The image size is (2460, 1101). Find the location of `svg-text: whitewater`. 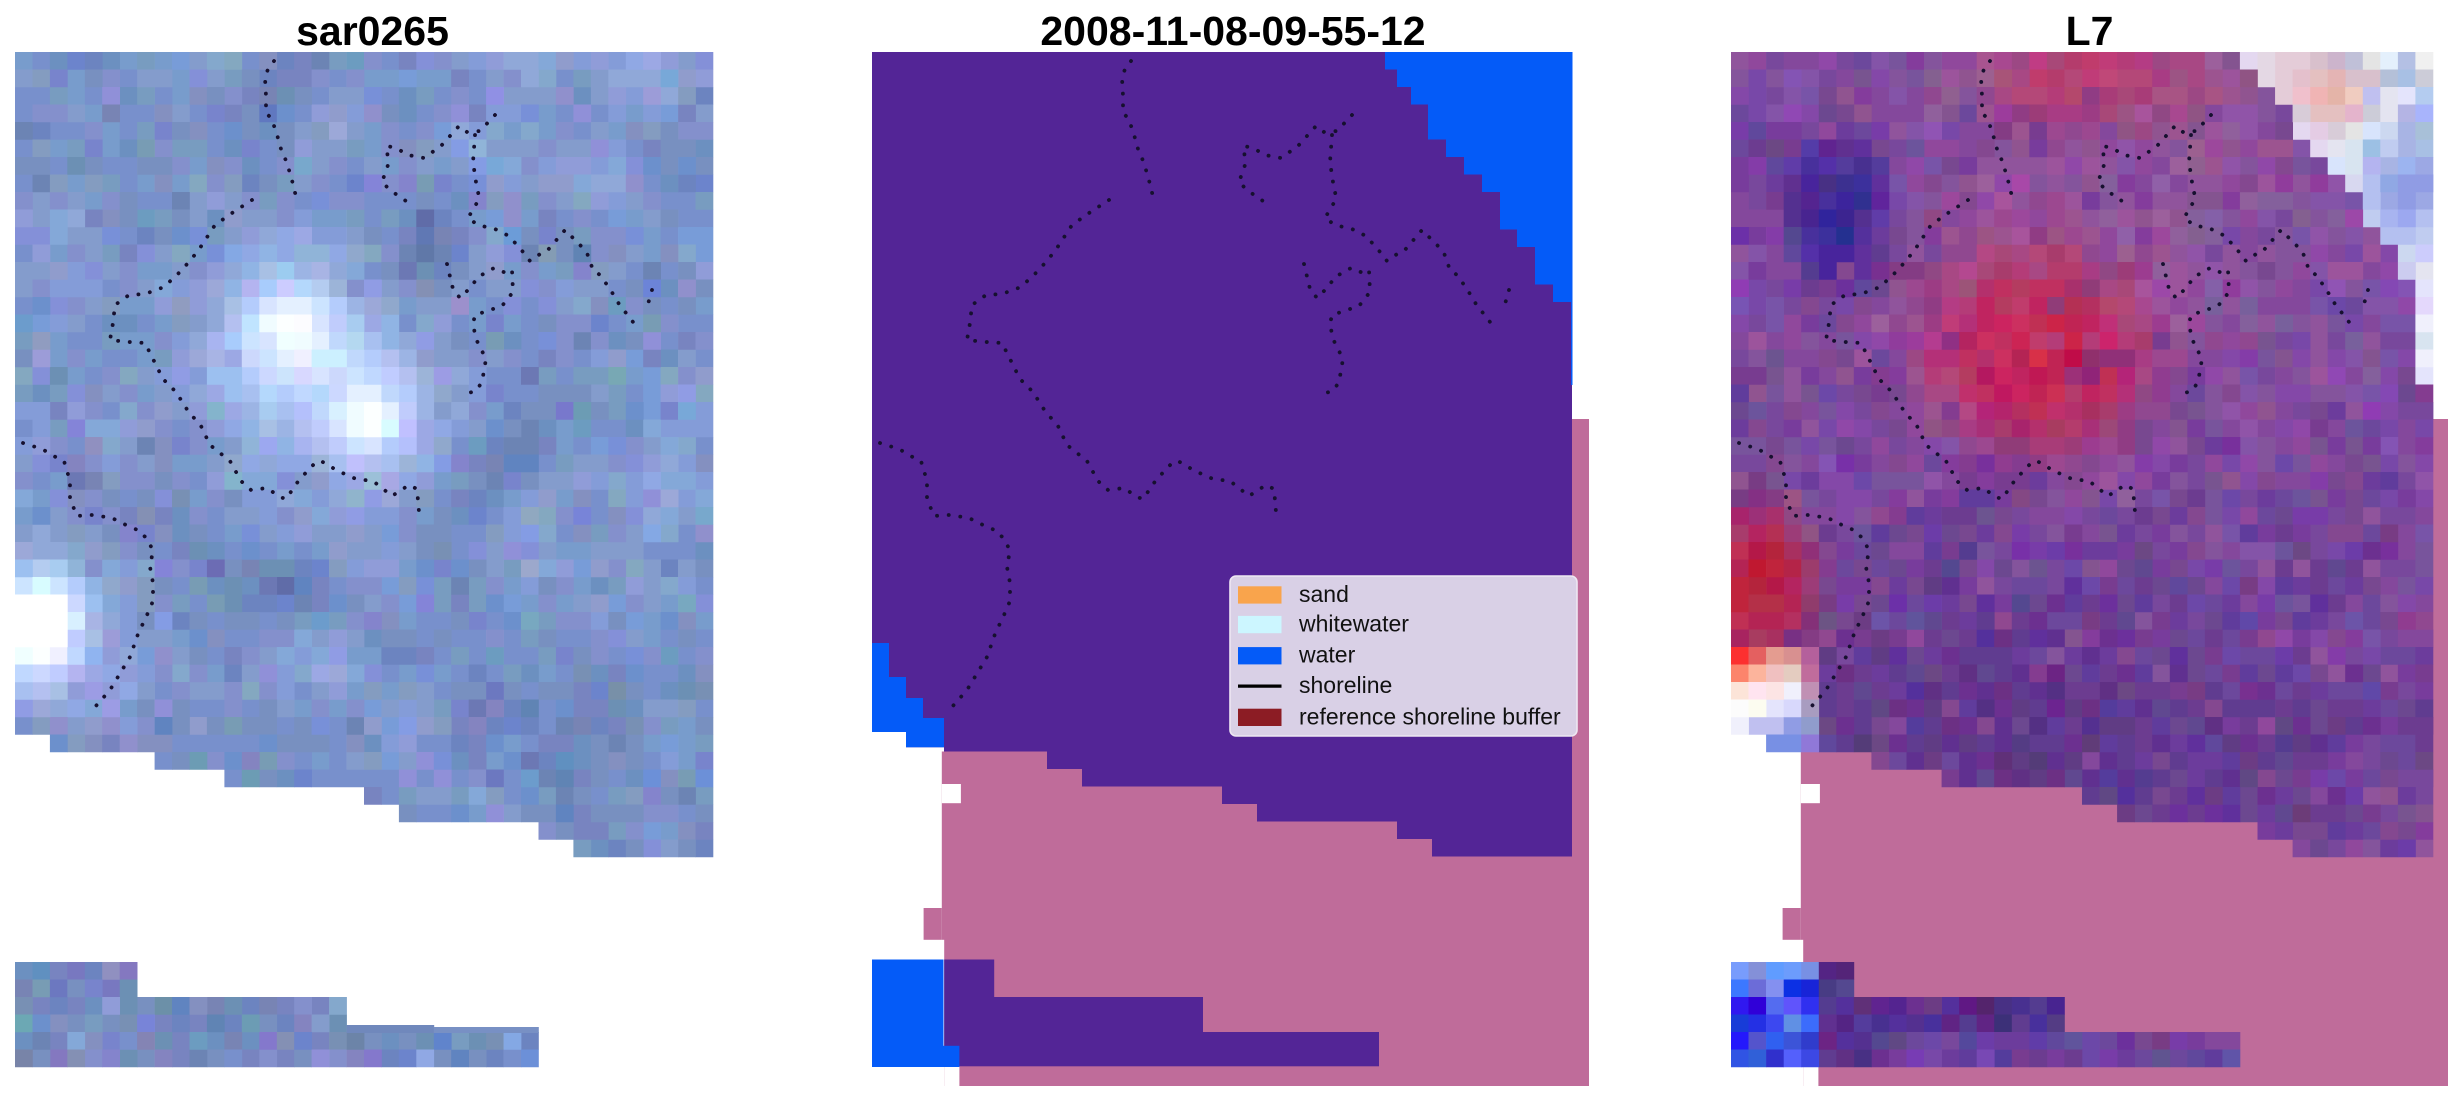

svg-text: whitewater is located at coordinates (1353, 624).